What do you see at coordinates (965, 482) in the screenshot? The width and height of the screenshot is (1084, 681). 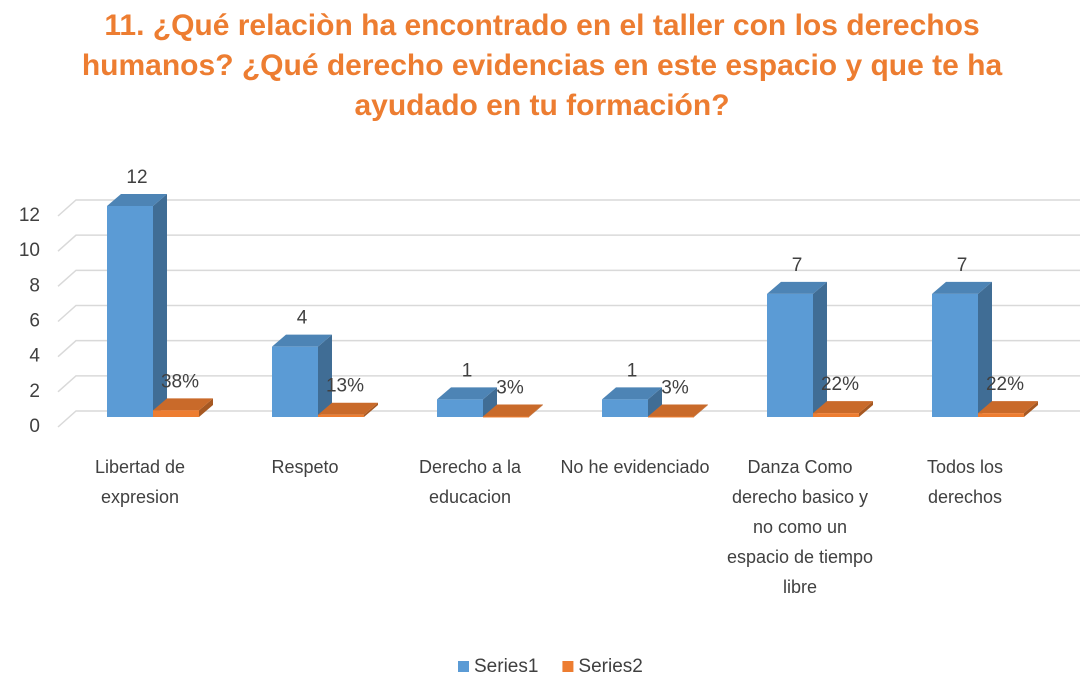 I see `x-tick-label: Todos los derechos` at bounding box center [965, 482].